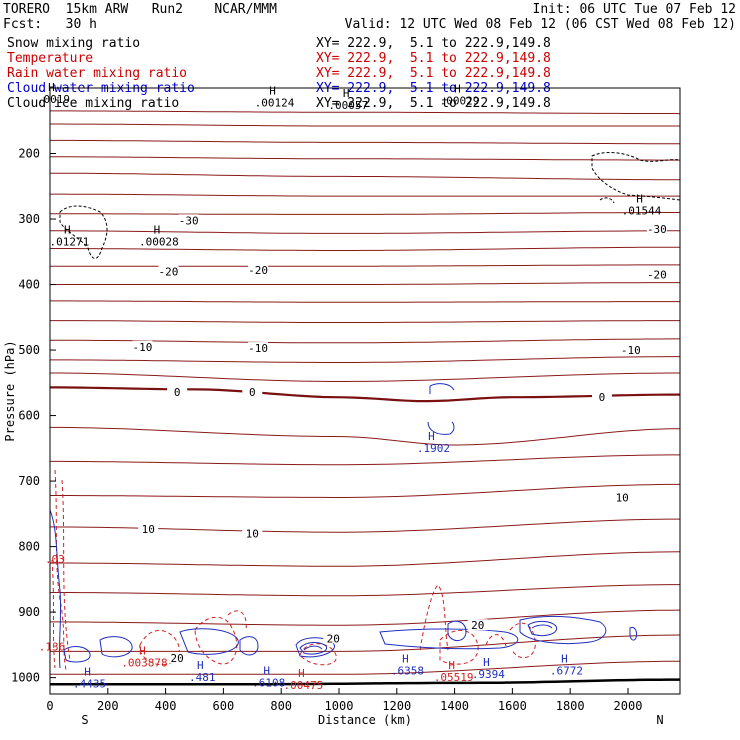 The height and width of the screenshot is (740, 740). I want to click on ice-max-value: .00057, so click(348, 105).